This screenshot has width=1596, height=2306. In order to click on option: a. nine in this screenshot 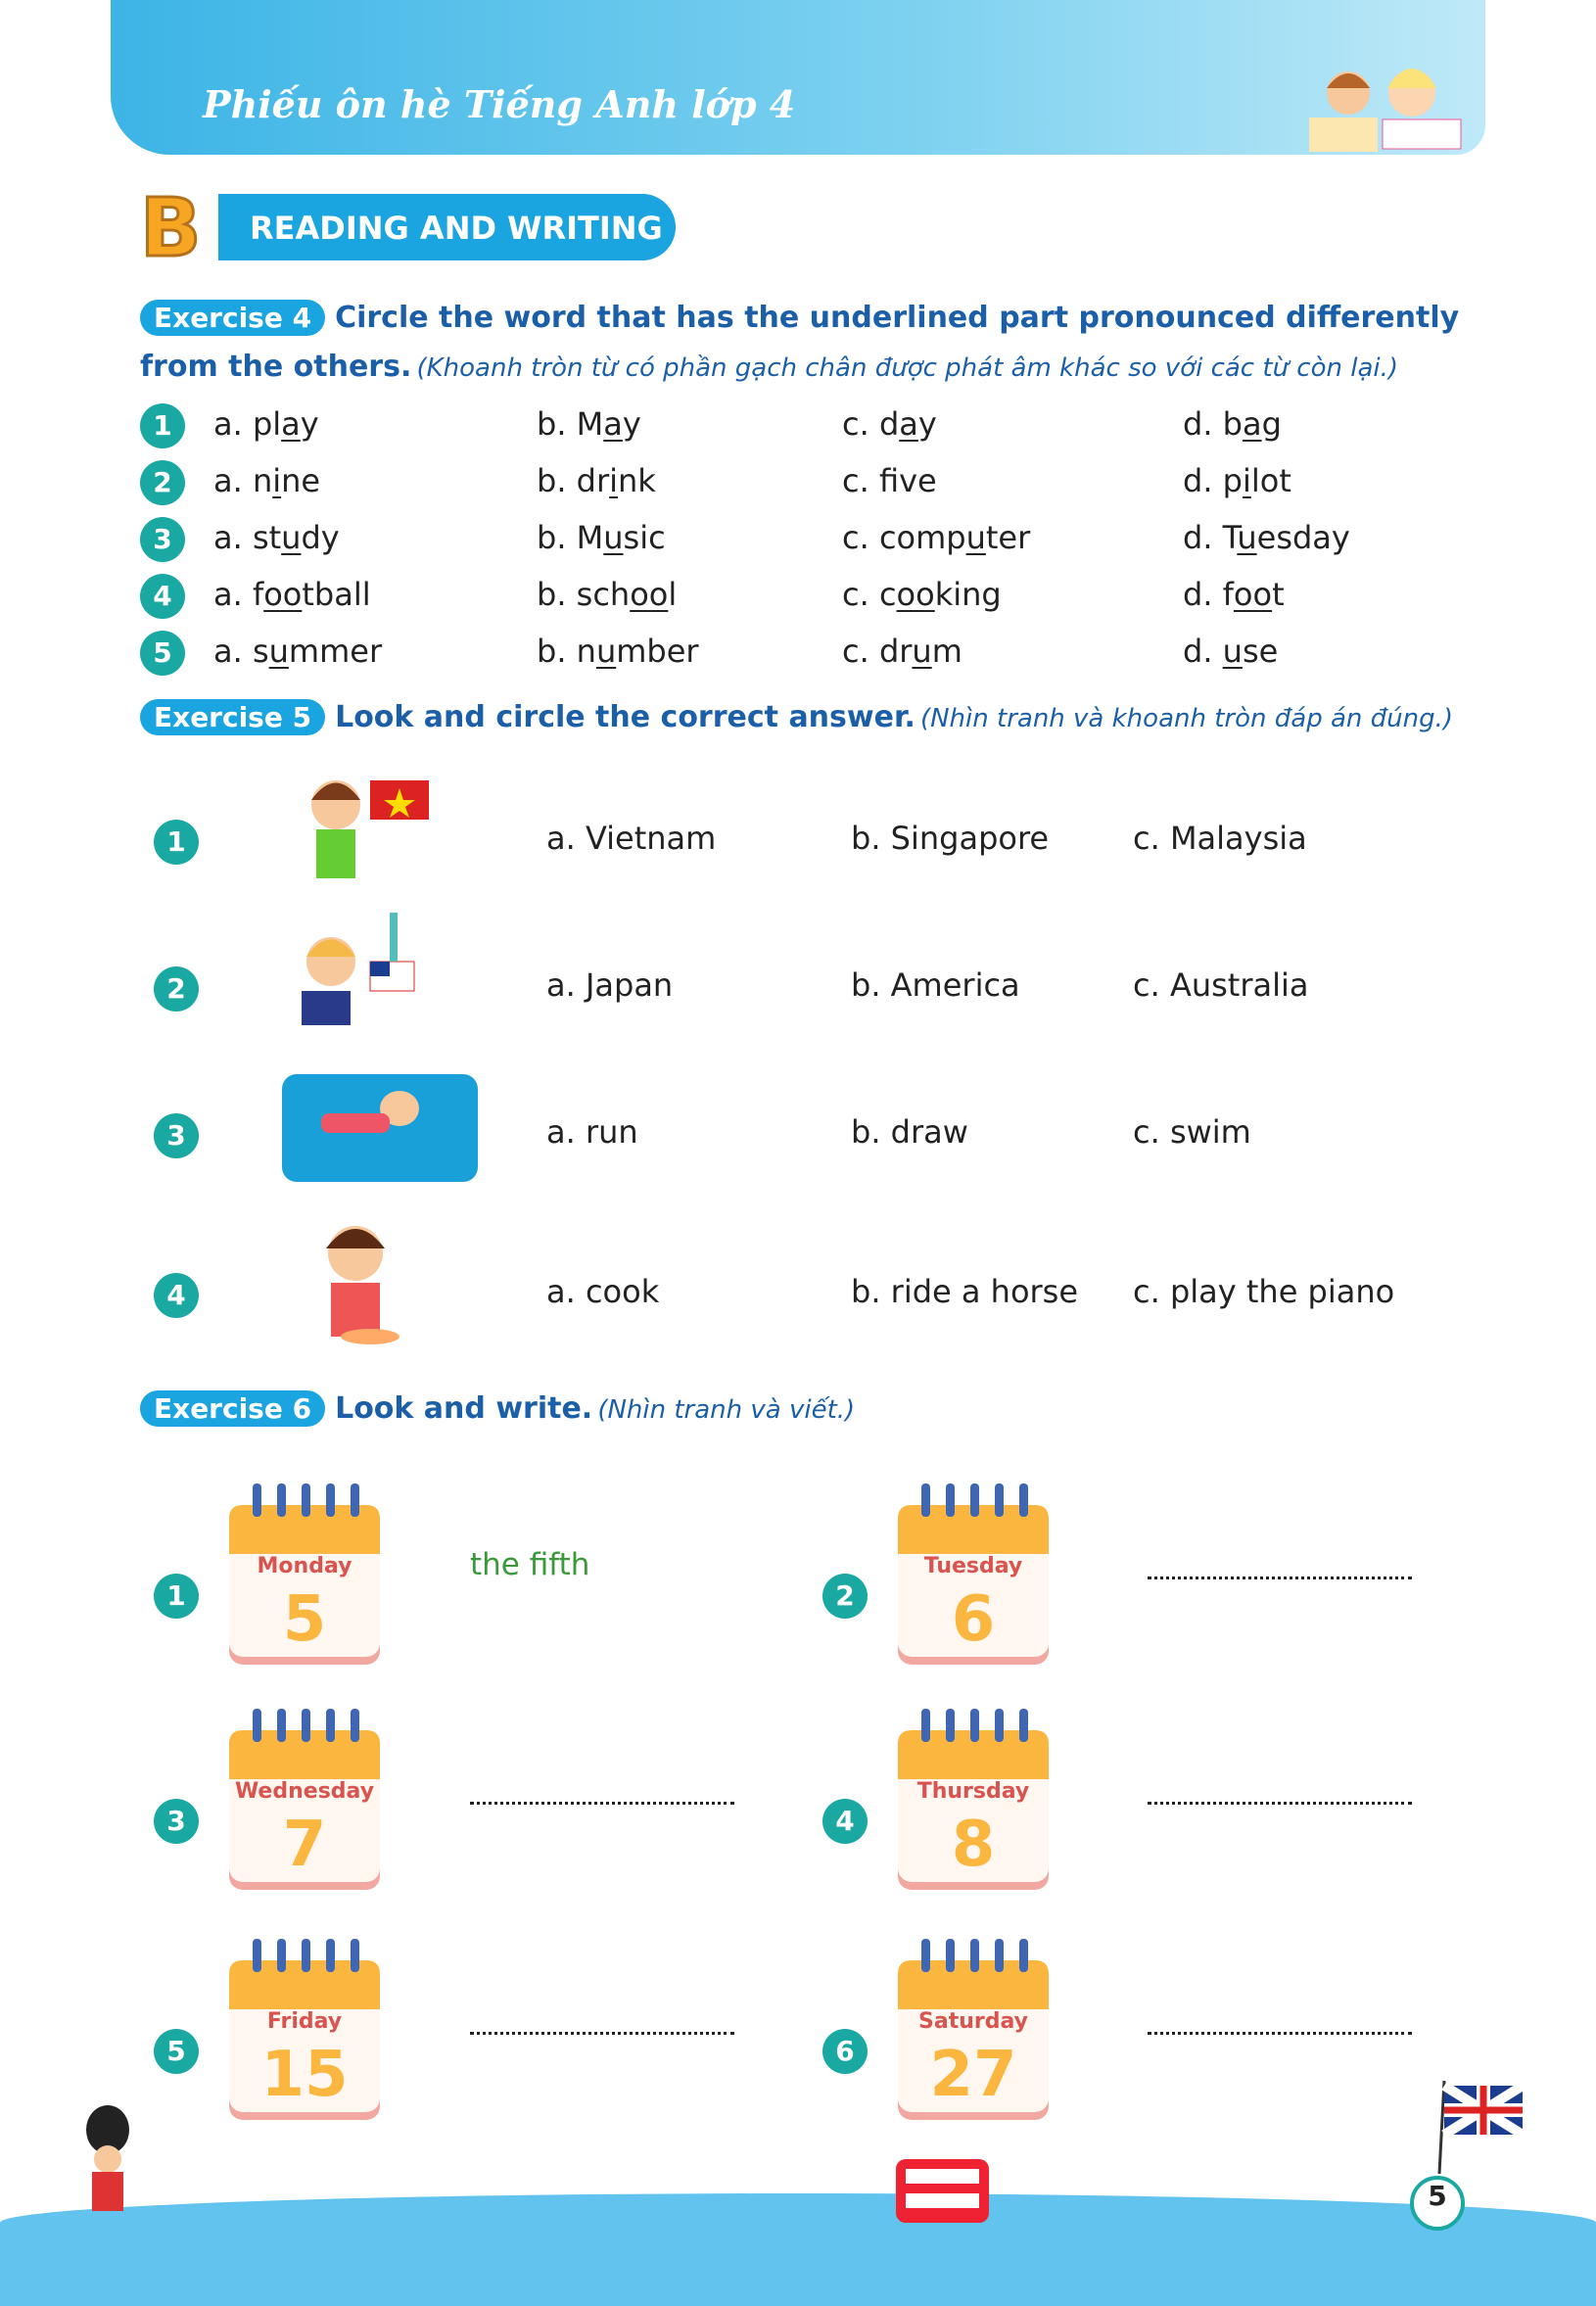, I will do `click(266, 480)`.